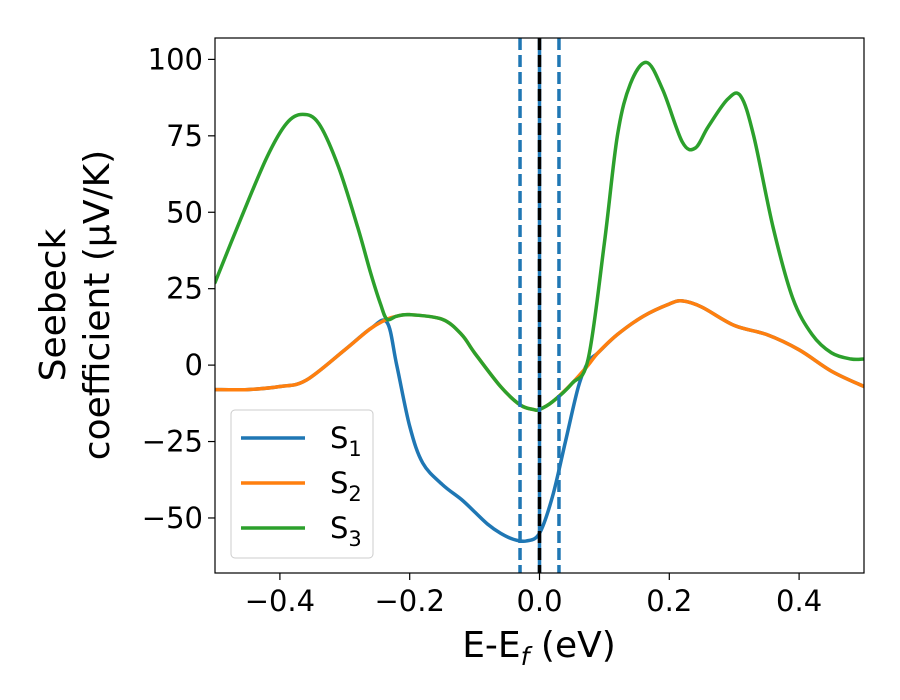 The image size is (900, 700). What do you see at coordinates (669, 601) in the screenshot?
I see `x-tick-label: 0.2` at bounding box center [669, 601].